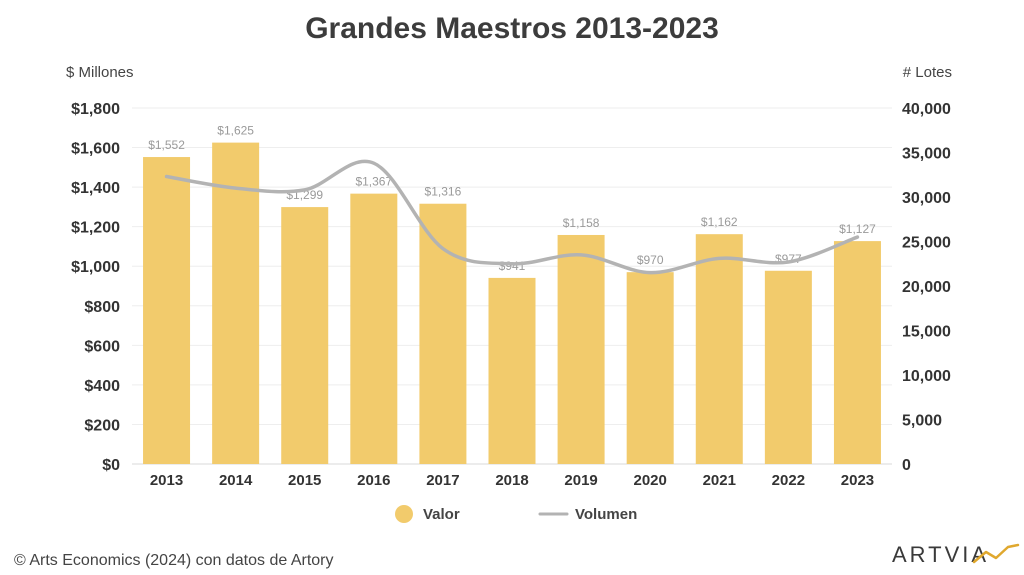 The width and height of the screenshot is (1024, 575). Describe the element at coordinates (650, 368) in the screenshot. I see `bar-2020` at that location.